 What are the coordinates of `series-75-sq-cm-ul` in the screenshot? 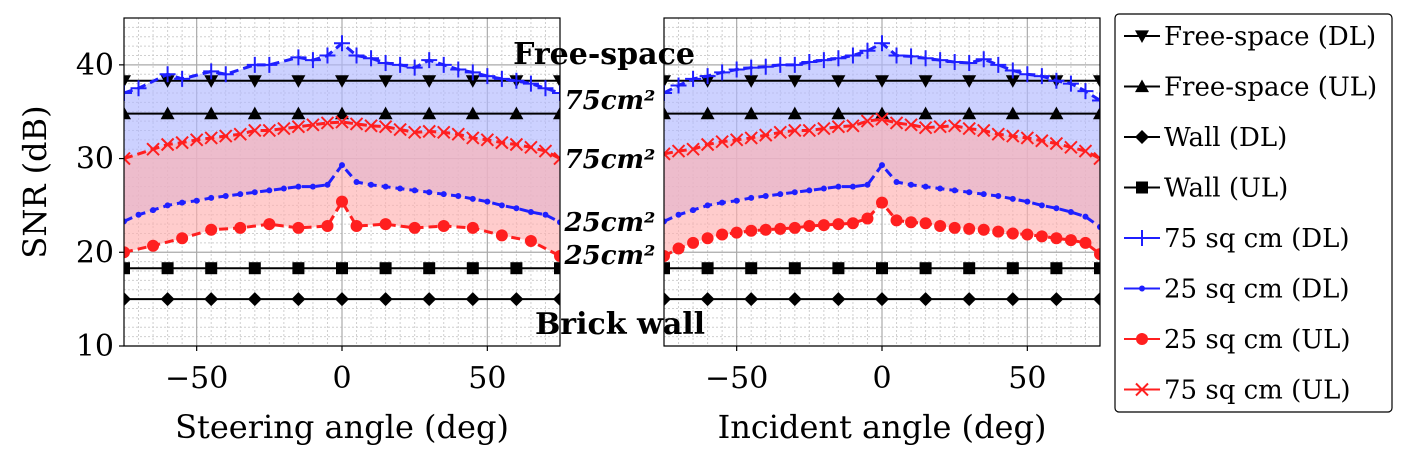 It's located at (342, 140).